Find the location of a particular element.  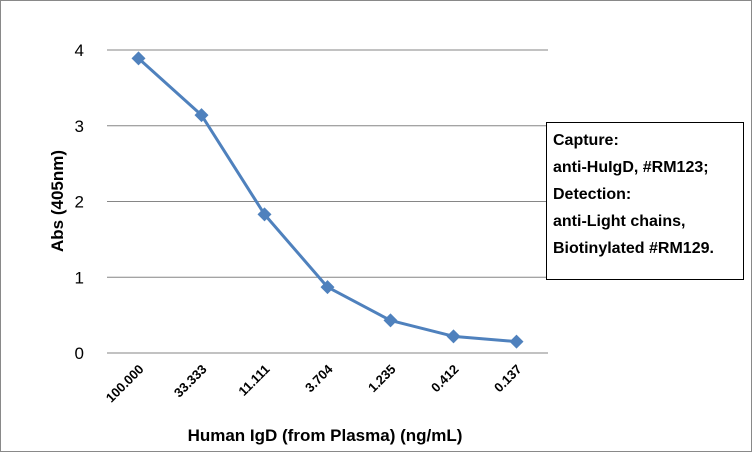

y-tick-label: 2 is located at coordinates (79, 202).